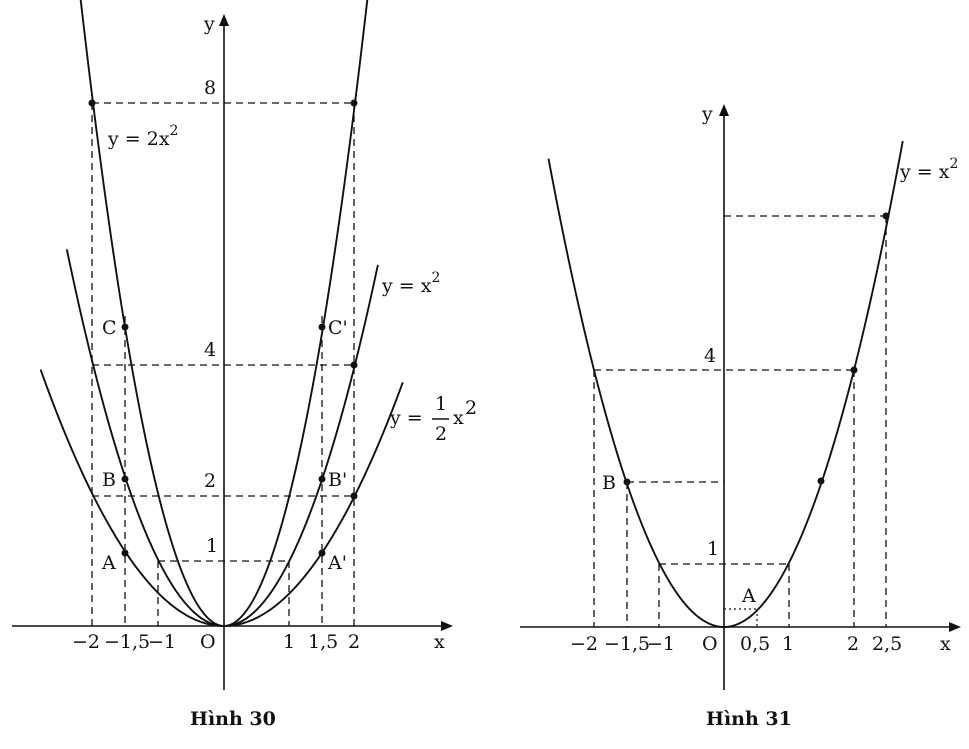 This screenshot has height=749, width=969. I want to click on fig31-origin-label: O, so click(710, 644).